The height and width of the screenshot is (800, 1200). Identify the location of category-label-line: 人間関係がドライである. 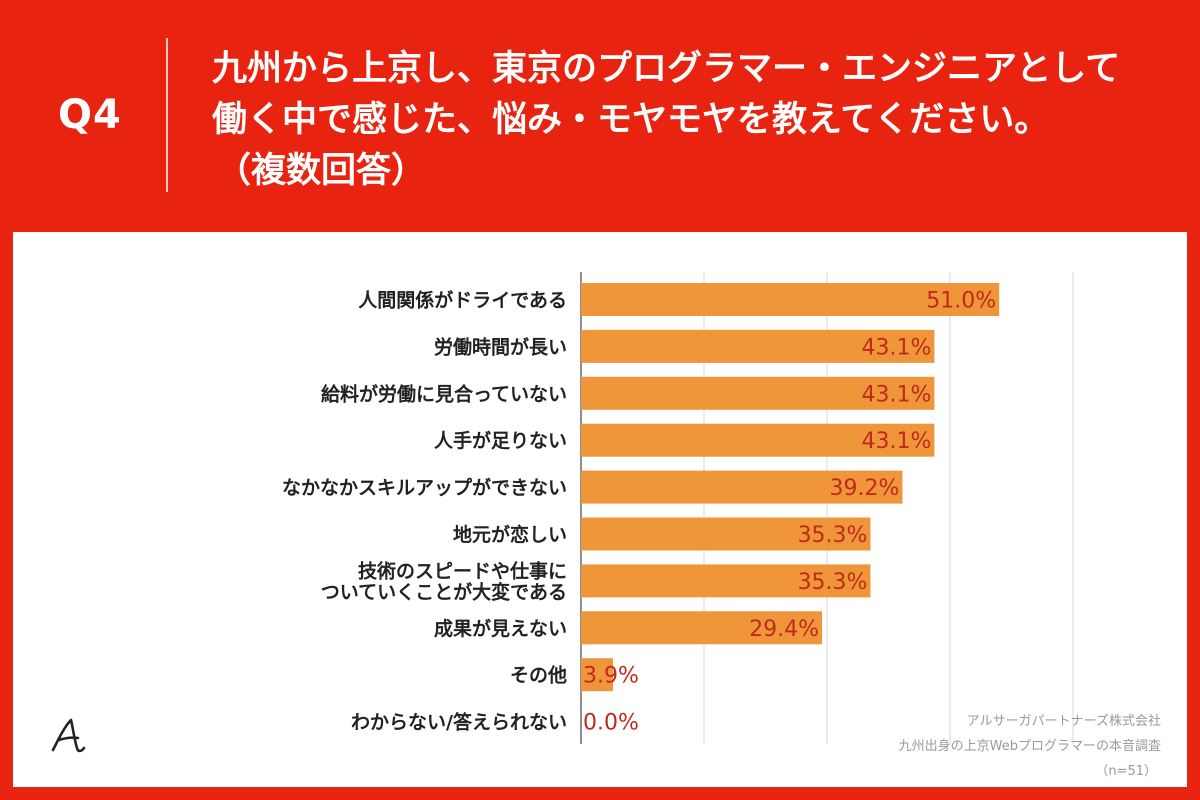
(462, 300).